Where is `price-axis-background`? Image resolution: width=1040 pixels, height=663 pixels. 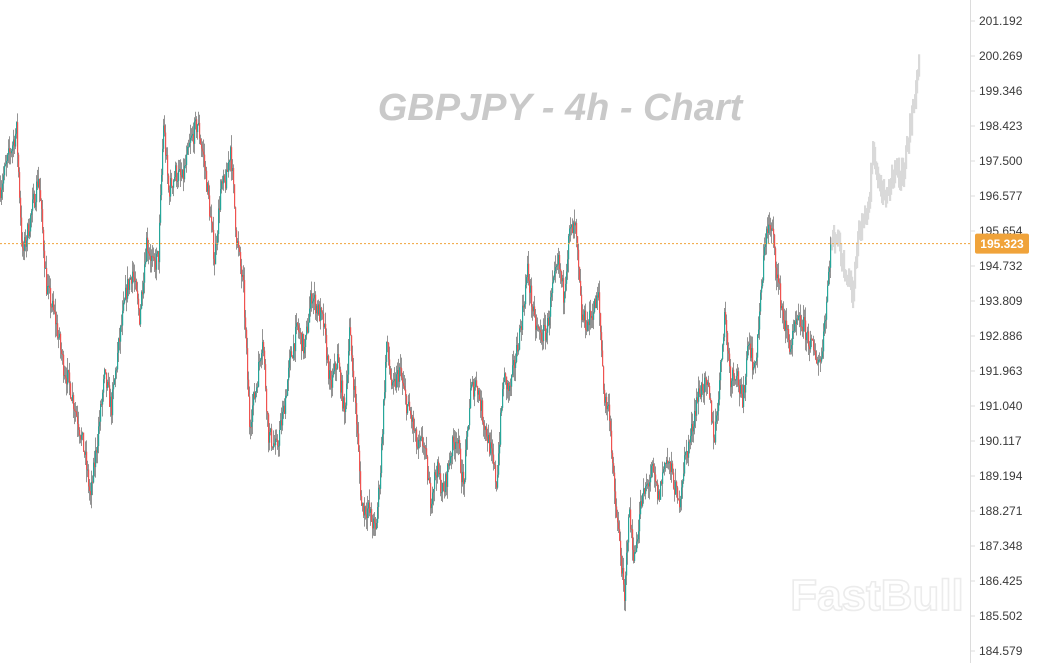
price-axis-background is located at coordinates (1005, 331).